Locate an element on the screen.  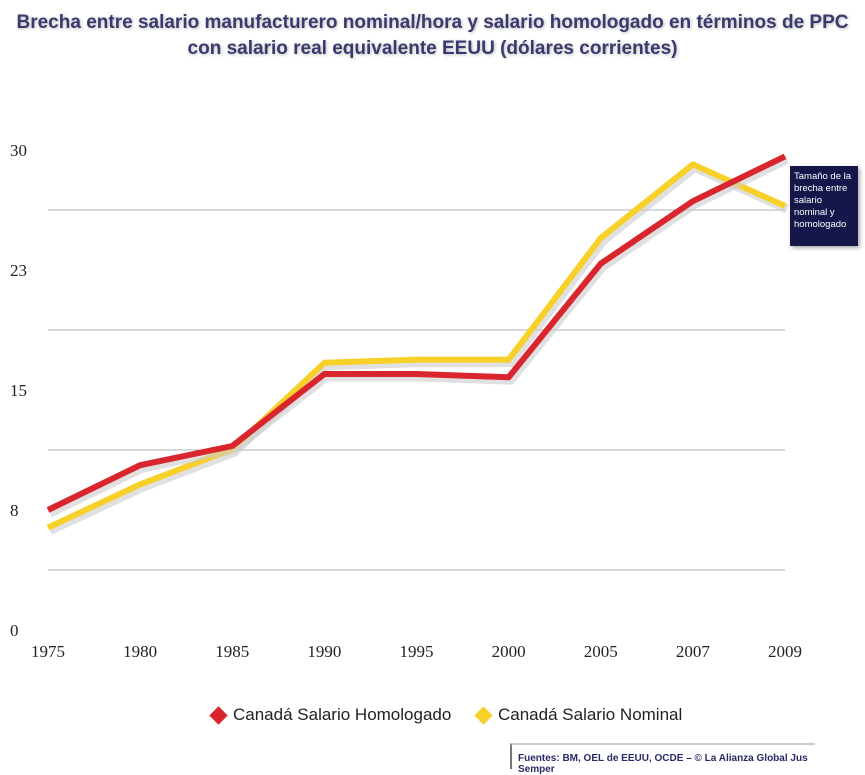
legend-marker-red is located at coordinates (218, 715).